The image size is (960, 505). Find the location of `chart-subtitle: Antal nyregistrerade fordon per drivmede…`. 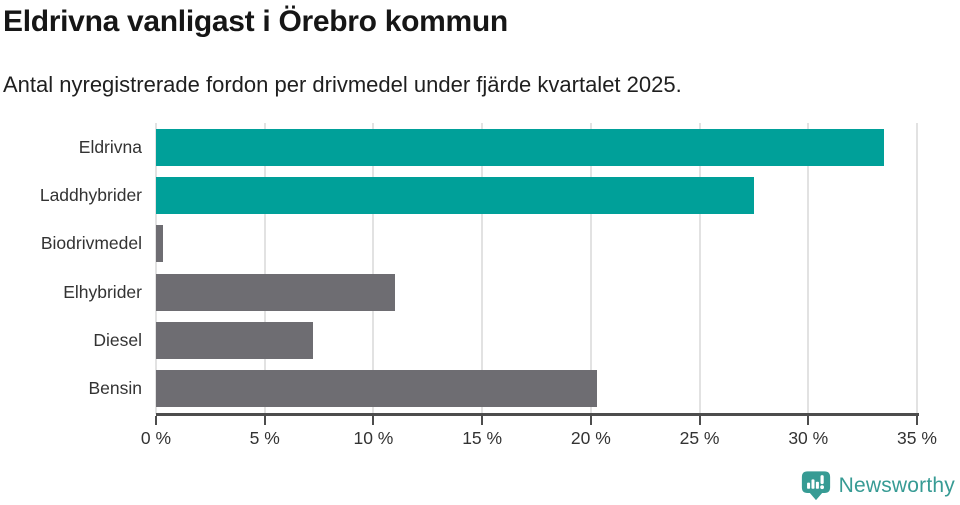

chart-subtitle: Antal nyregistrerade fordon per drivmede… is located at coordinates (342, 84).